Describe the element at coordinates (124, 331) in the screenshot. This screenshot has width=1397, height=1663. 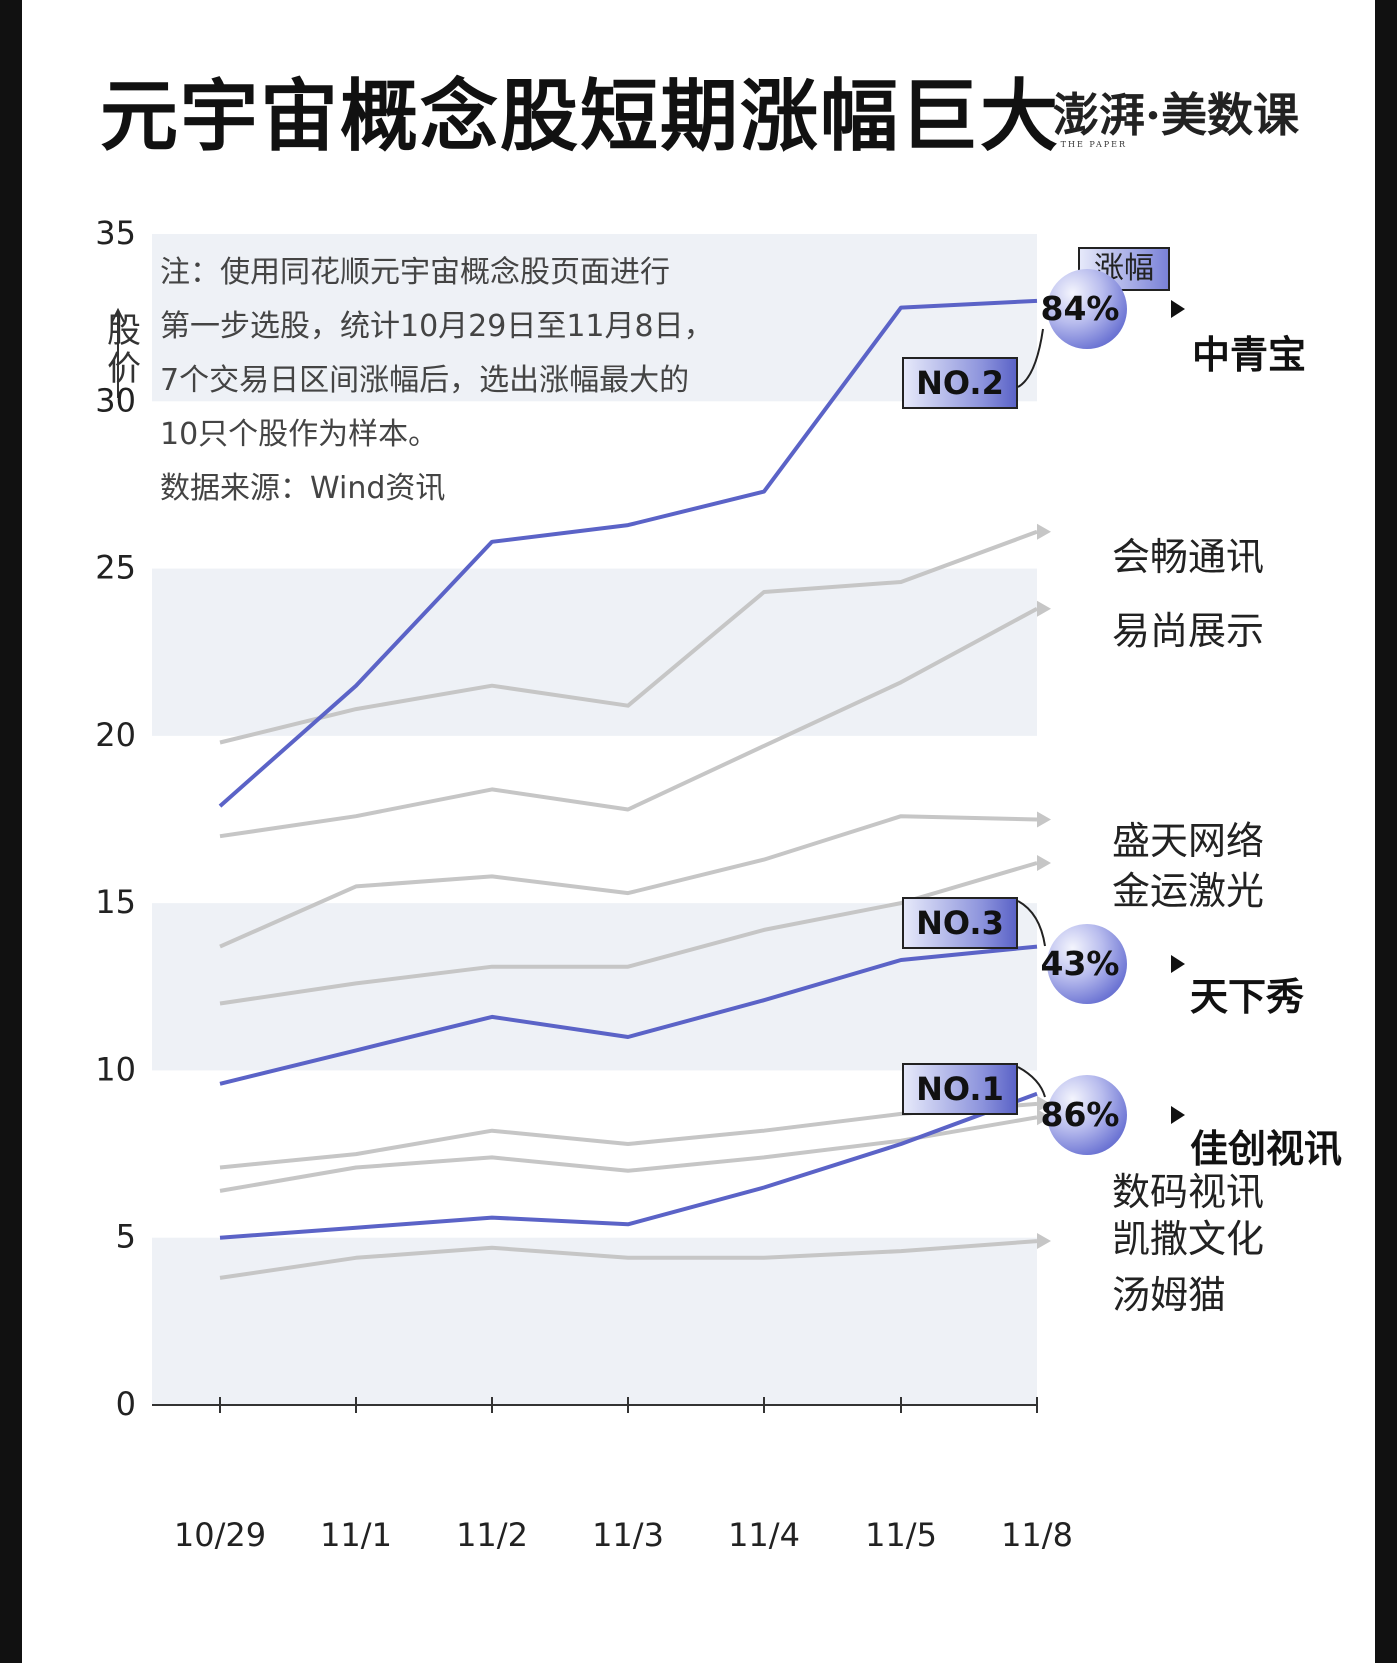
I see `y-axis-label-char: 股` at that location.